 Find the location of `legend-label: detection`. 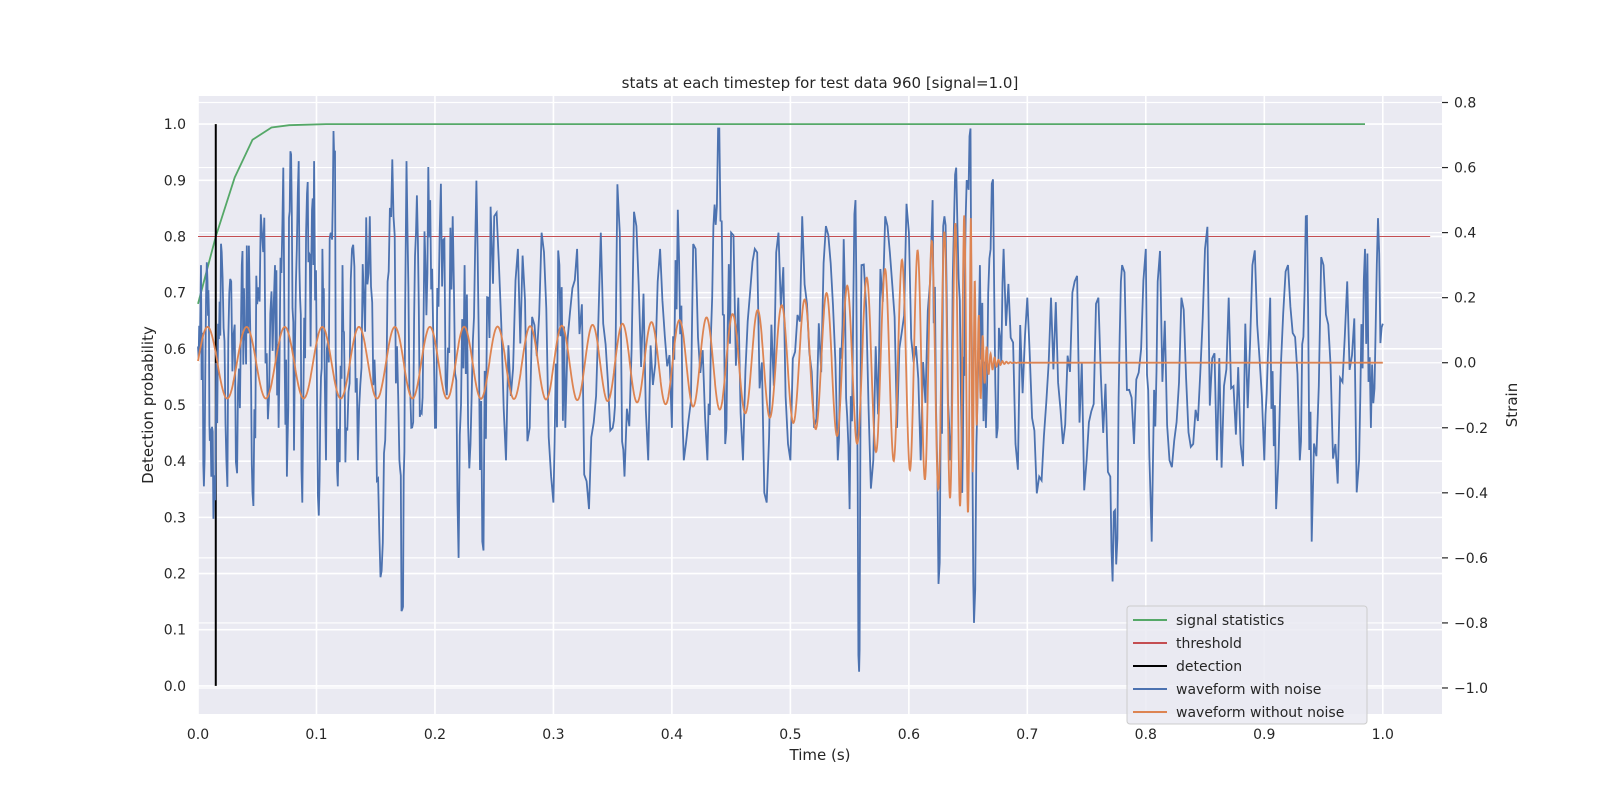

legend-label: detection is located at coordinates (1209, 667).